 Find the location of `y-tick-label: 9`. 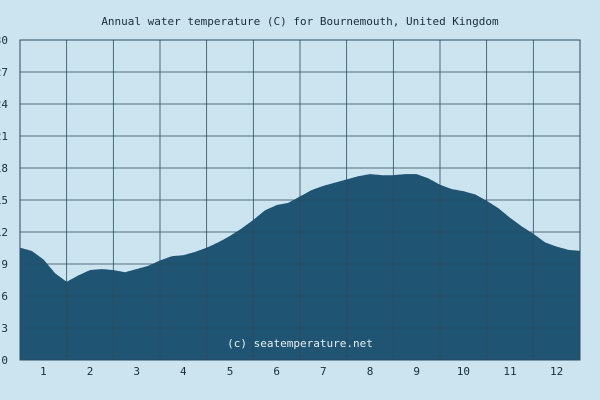

y-tick-label: 9 is located at coordinates (4, 264).